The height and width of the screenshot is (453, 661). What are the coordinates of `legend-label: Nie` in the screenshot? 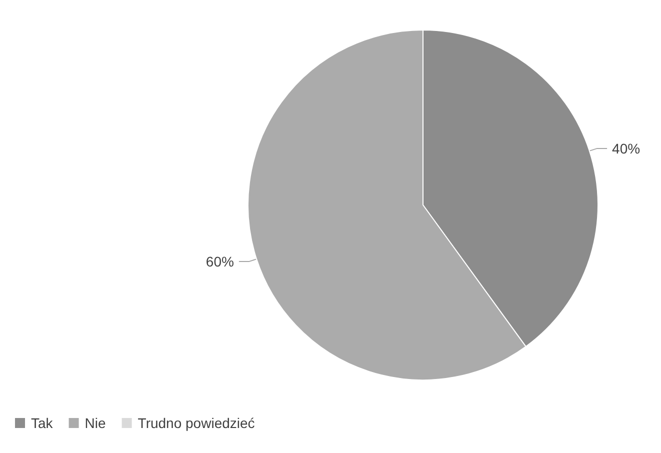 It's located at (95, 423).